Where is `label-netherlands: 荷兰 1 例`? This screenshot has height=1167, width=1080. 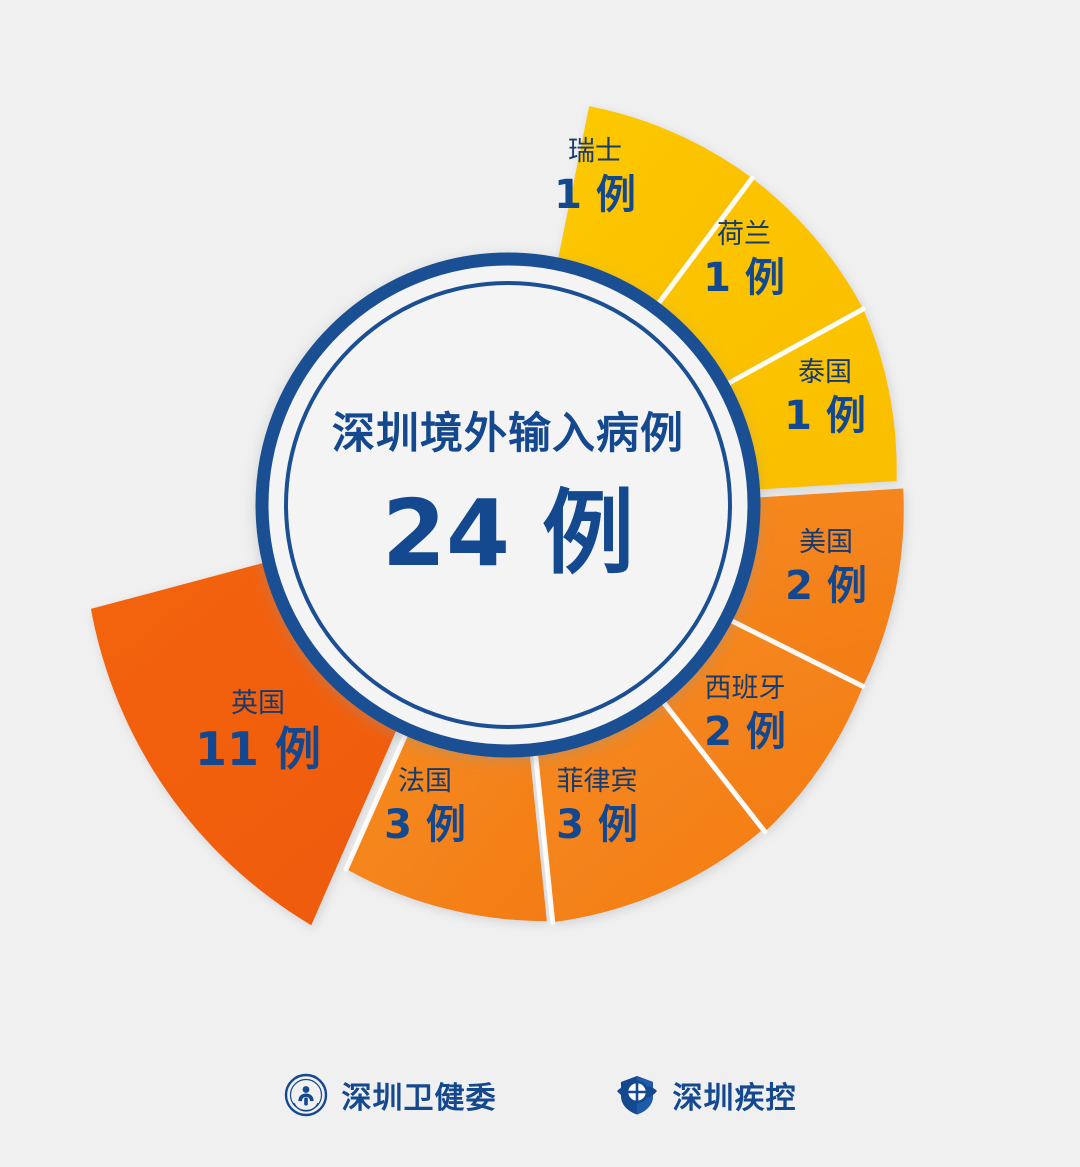 label-netherlands: 荷兰 1 例 is located at coordinates (744, 260).